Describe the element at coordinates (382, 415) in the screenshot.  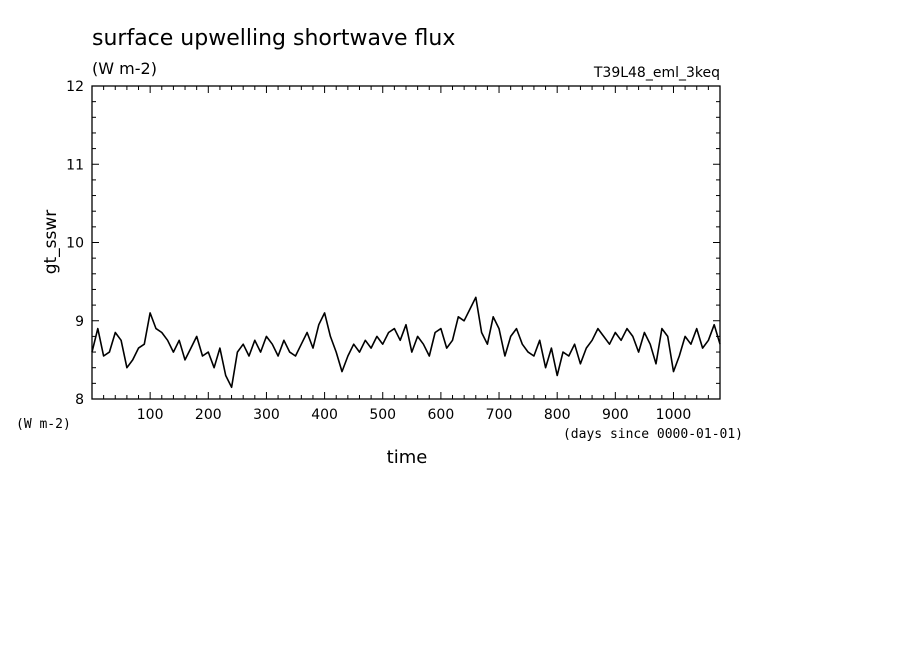
I see `x-tick-label: 500` at that location.